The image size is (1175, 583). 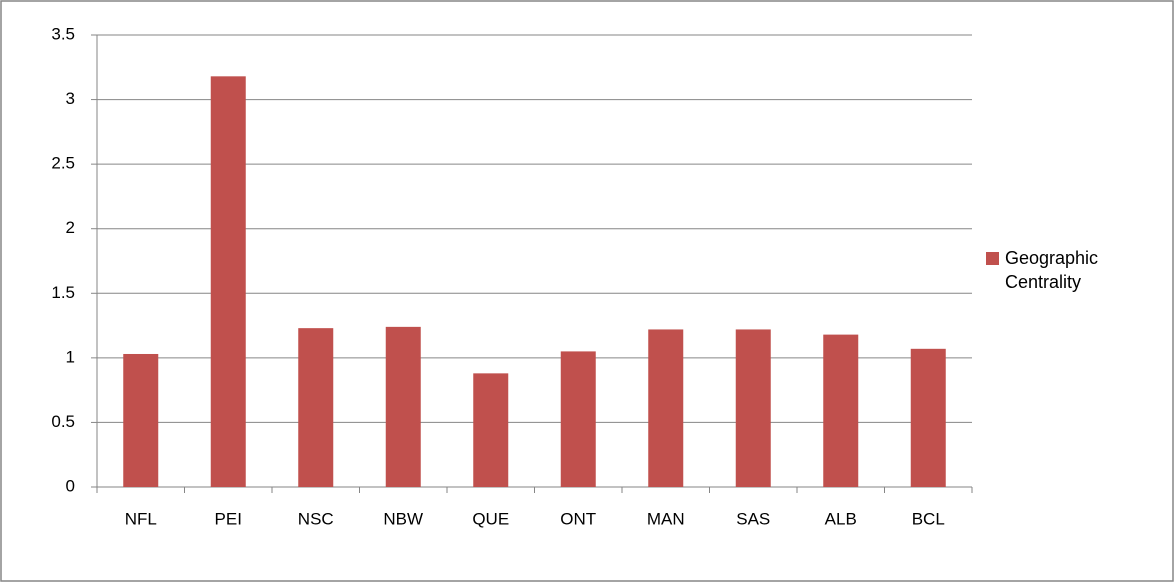 I want to click on x-tick-label: NFL, so click(x=141, y=518).